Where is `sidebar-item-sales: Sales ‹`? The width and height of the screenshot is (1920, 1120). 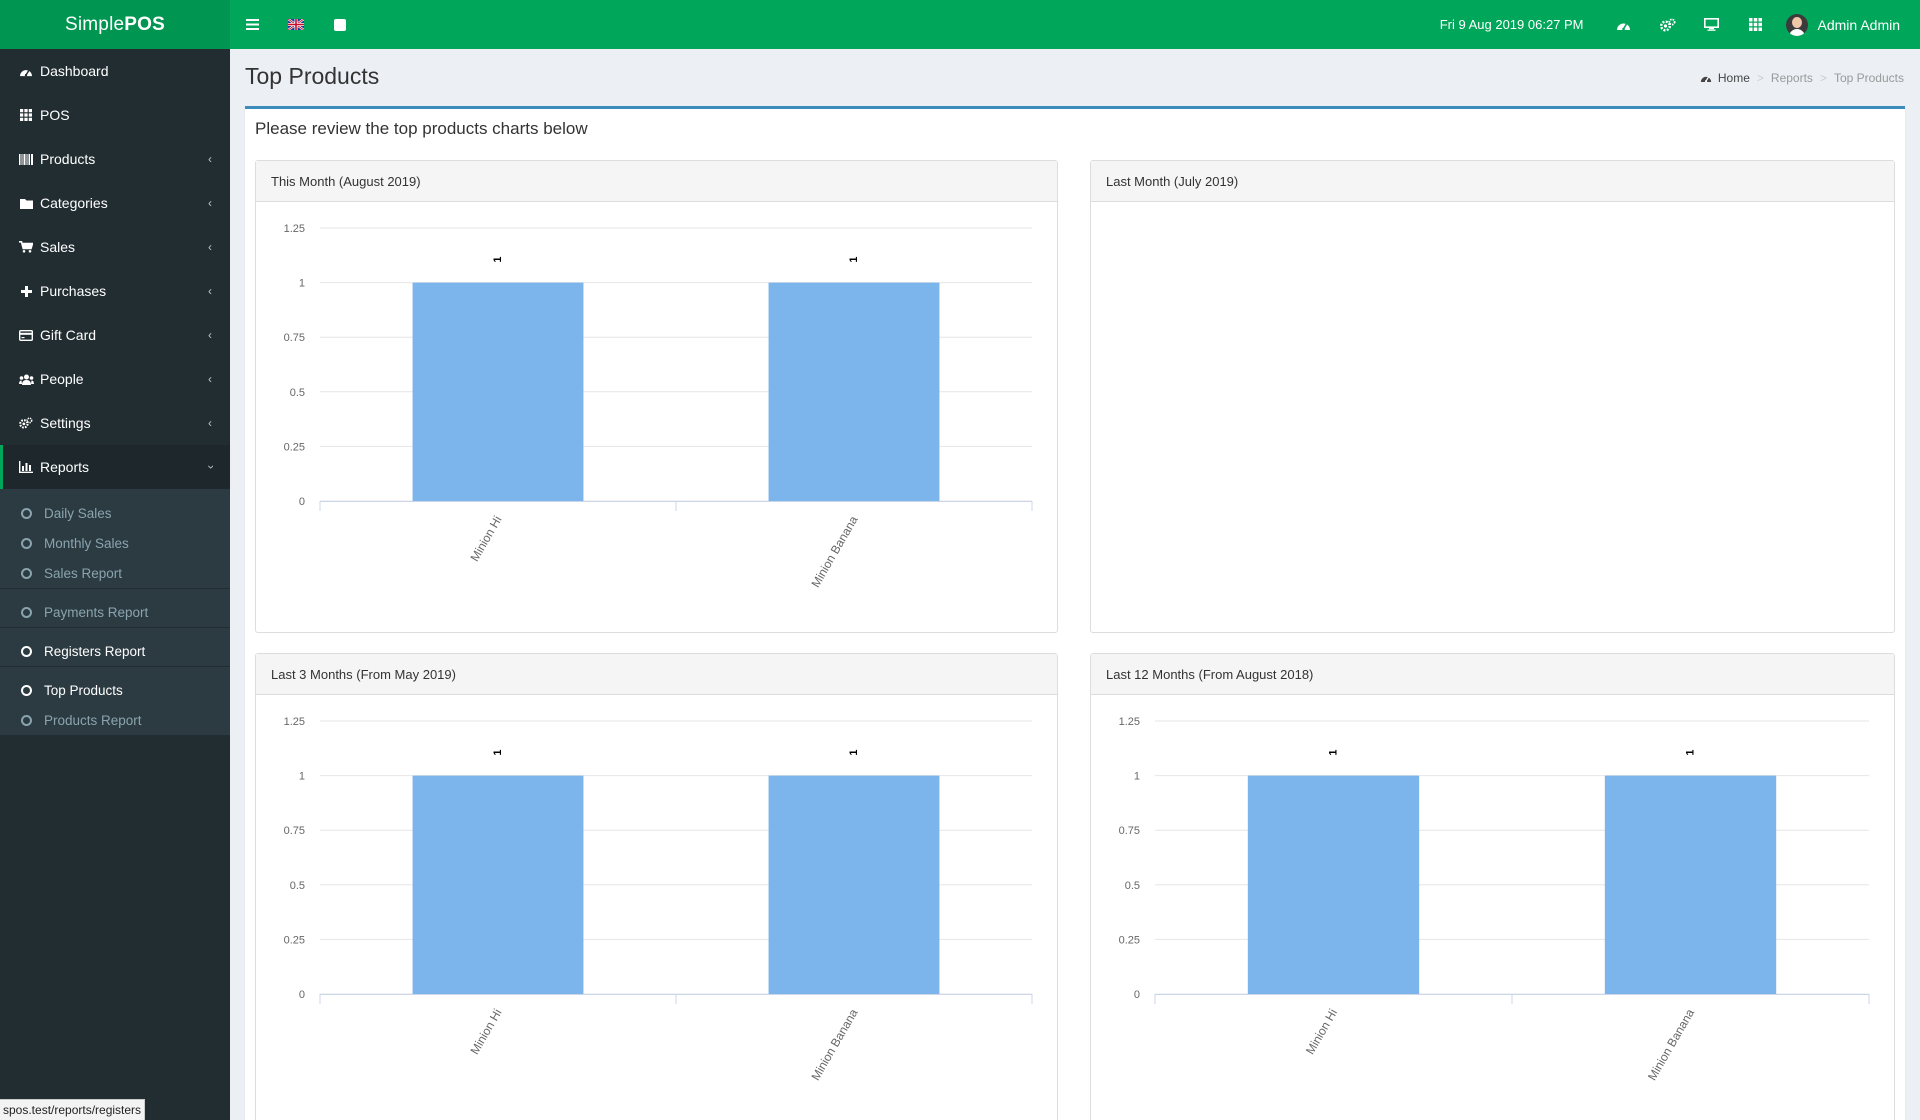
sidebar-item-sales: Sales ‹ is located at coordinates (115, 247).